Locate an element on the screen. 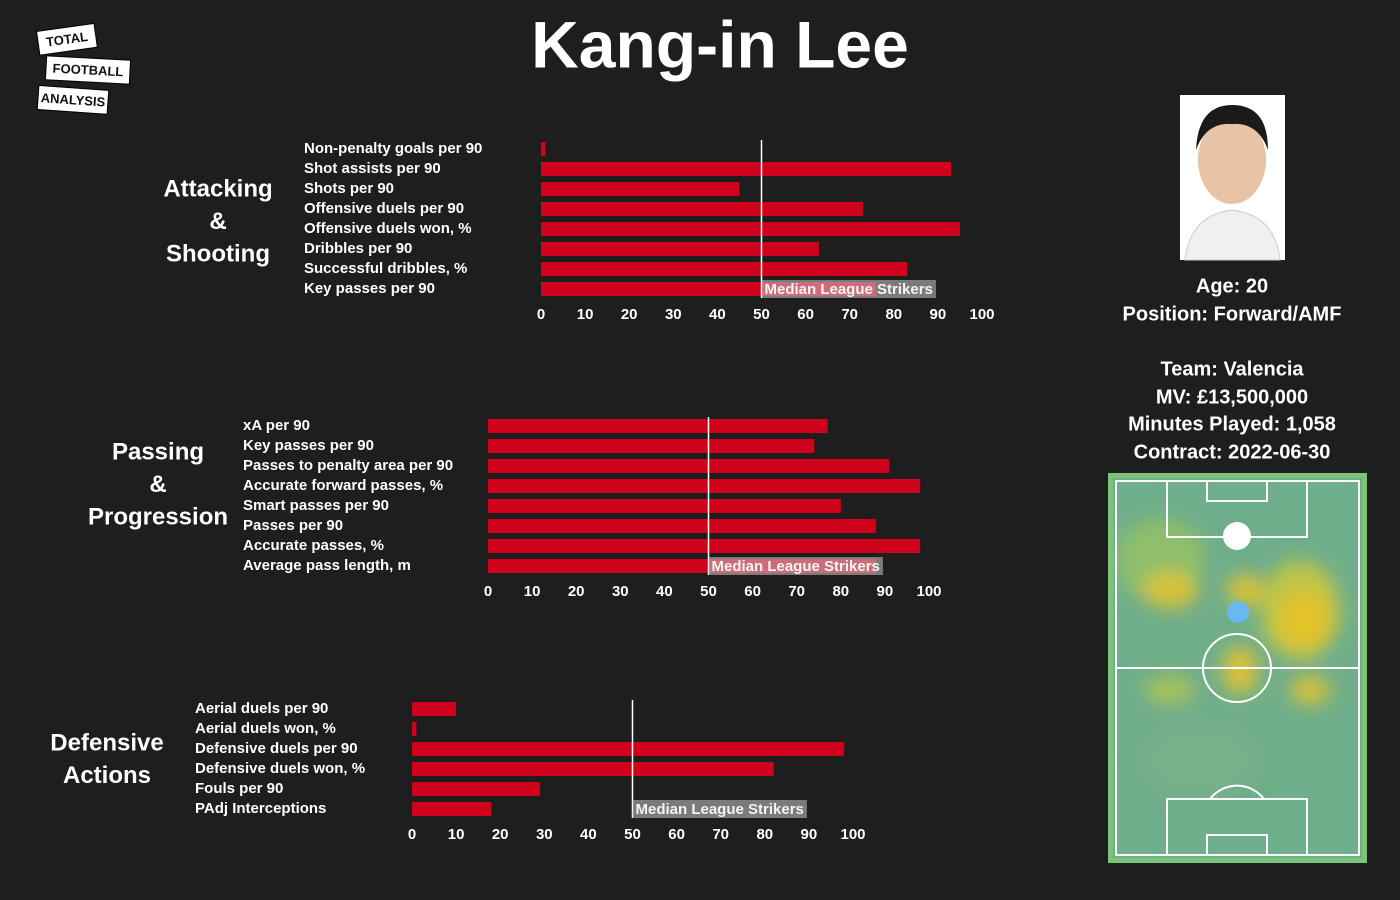 The width and height of the screenshot is (1400, 900). player-value: MV: £13,500,000 is located at coordinates (1232, 397).